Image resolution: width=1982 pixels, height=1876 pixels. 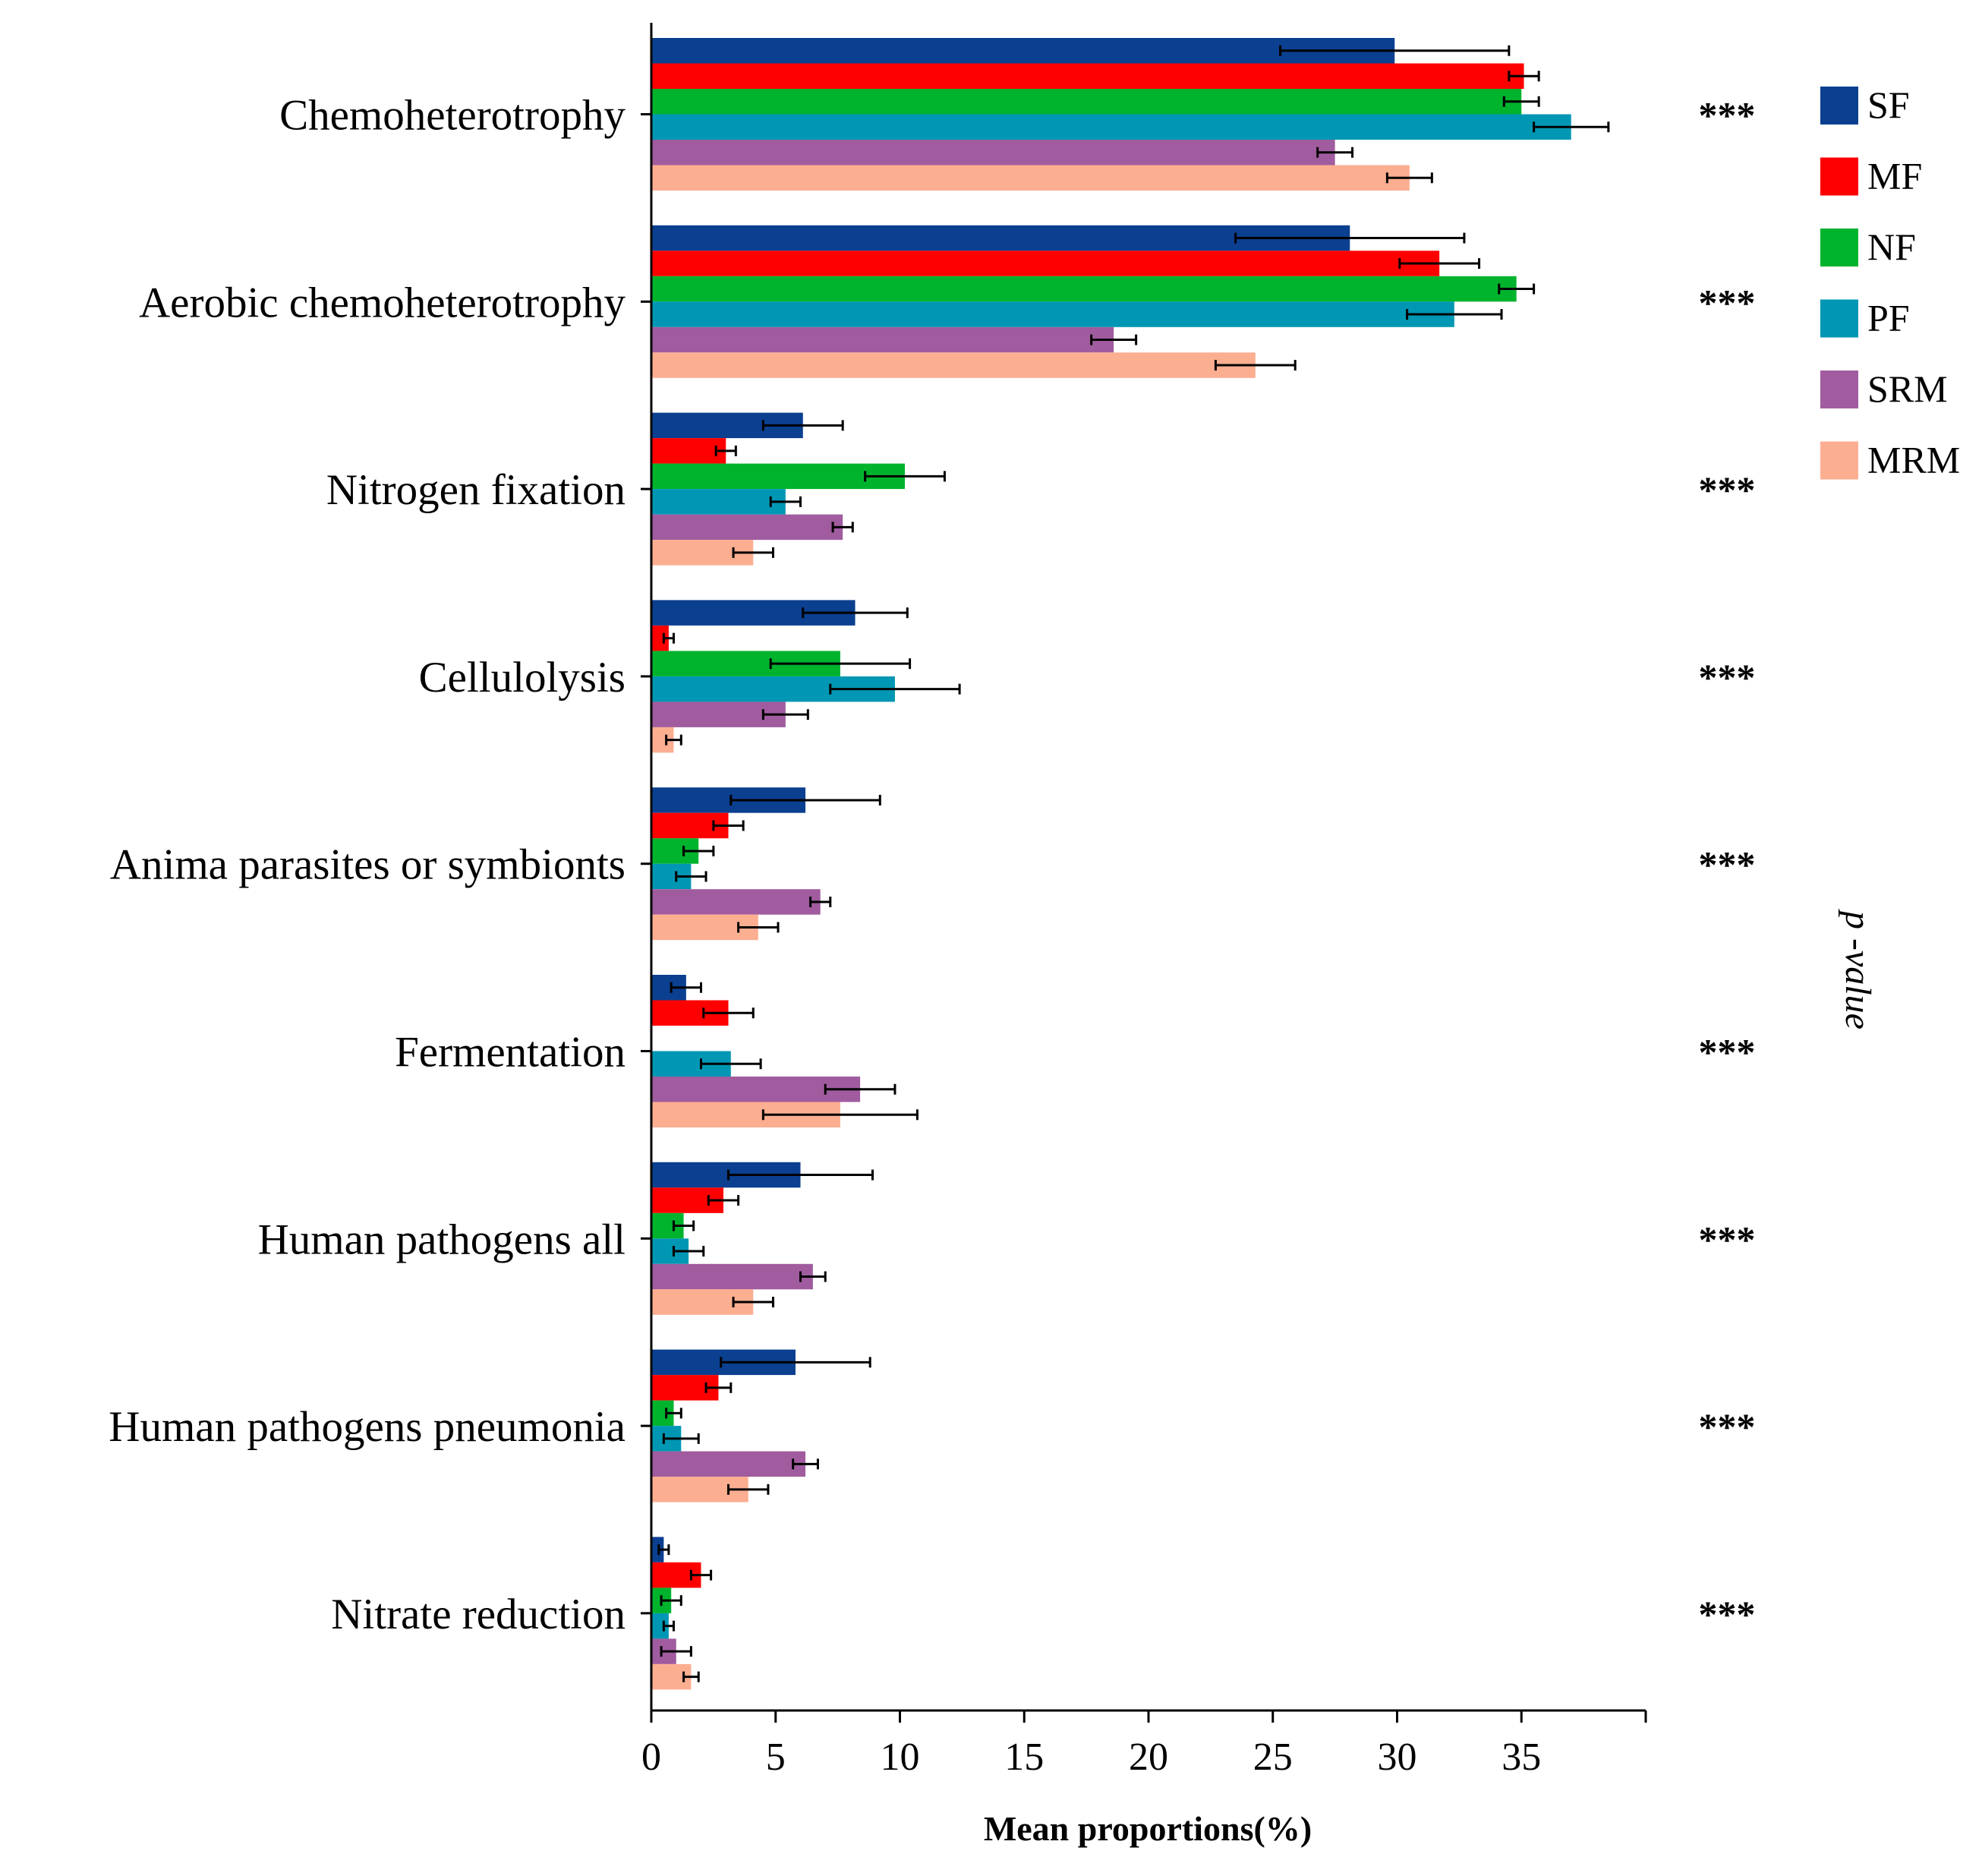 What do you see at coordinates (698, 850) in the screenshot?
I see `error-bar-anima-parasites-or-symbionts-nf` at bounding box center [698, 850].